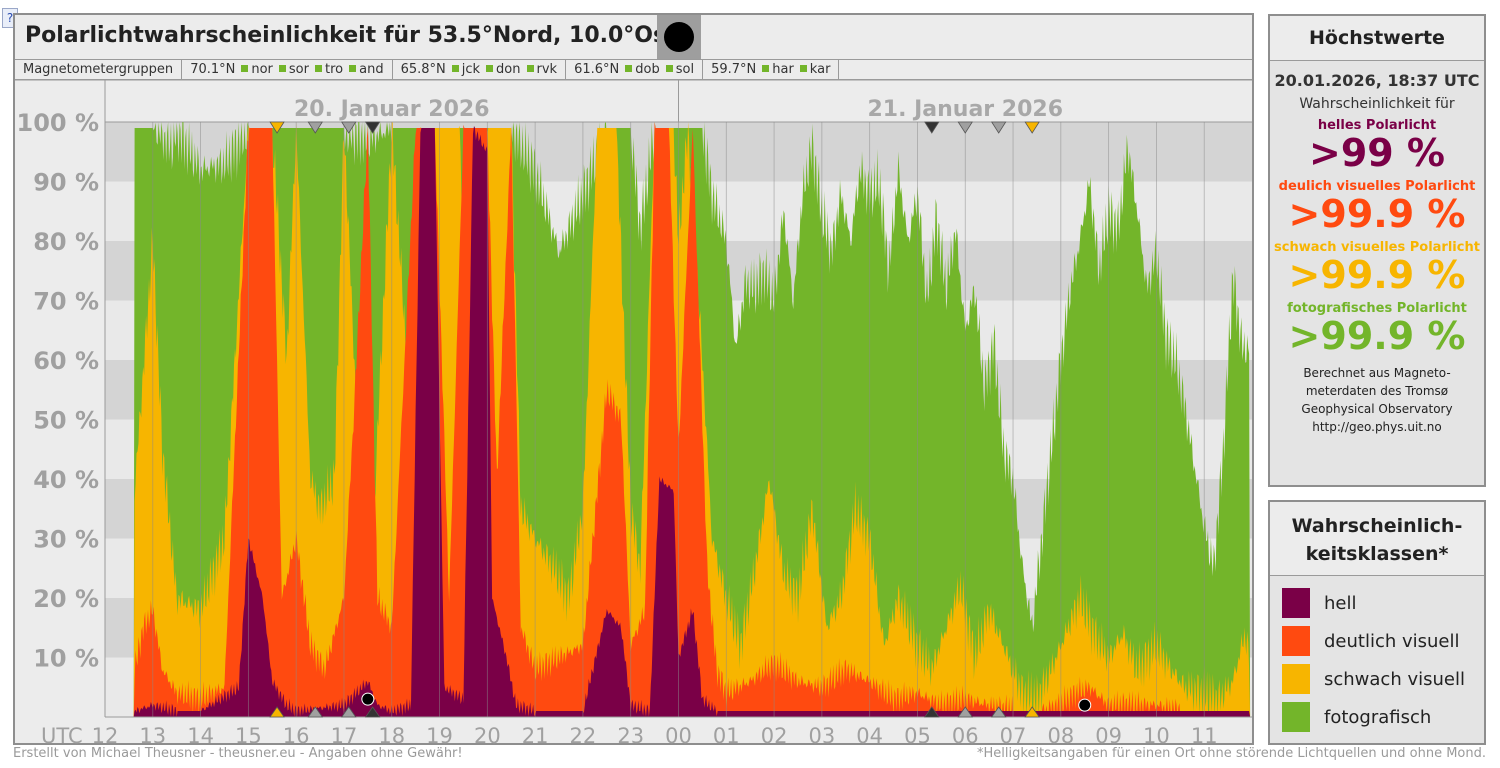 Image resolution: width=1500 pixels, height=768 pixels. Describe the element at coordinates (262, 69) in the screenshot. I see `station-code: nor` at that location.